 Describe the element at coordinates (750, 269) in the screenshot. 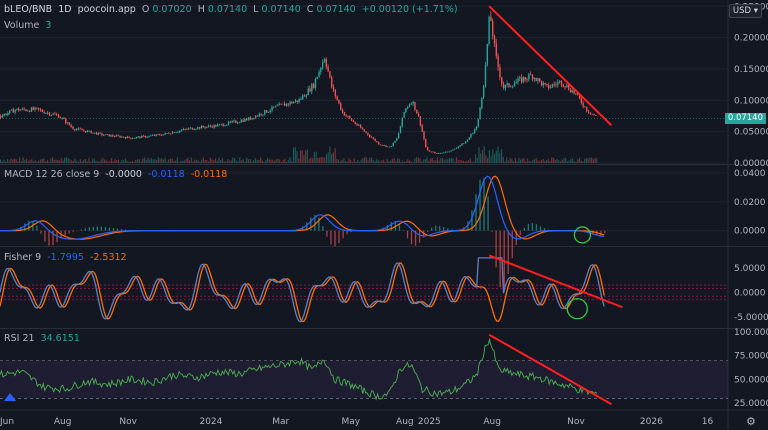

I see `fisher-tick-label: 5.0000` at that location.